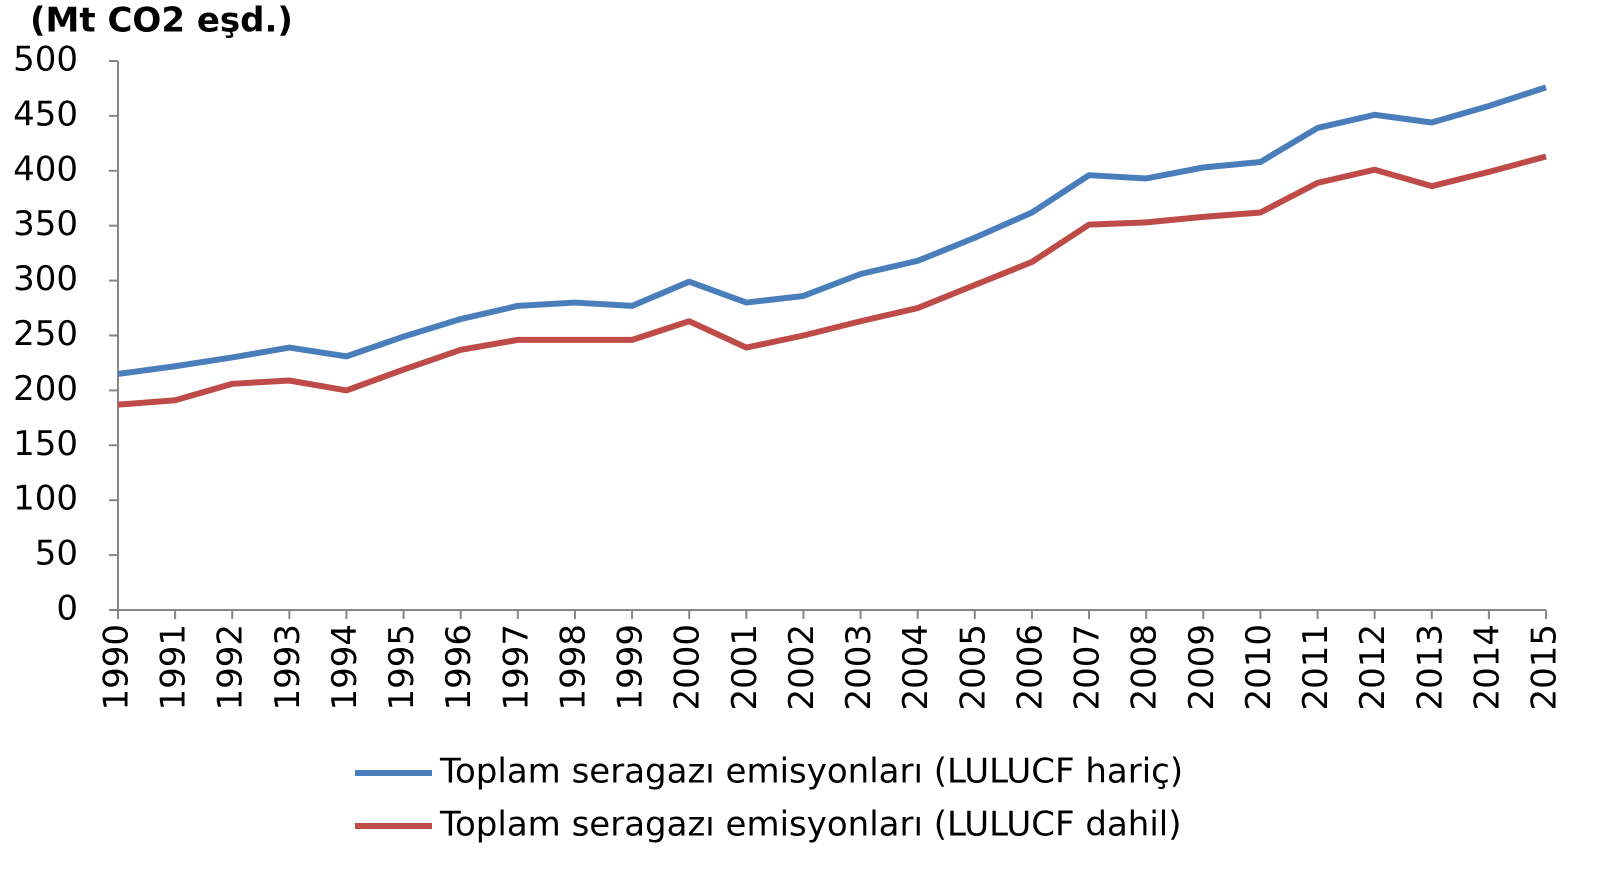 The image size is (1619, 879). Describe the element at coordinates (45, 334) in the screenshot. I see `y-tick-label: 250` at that location.